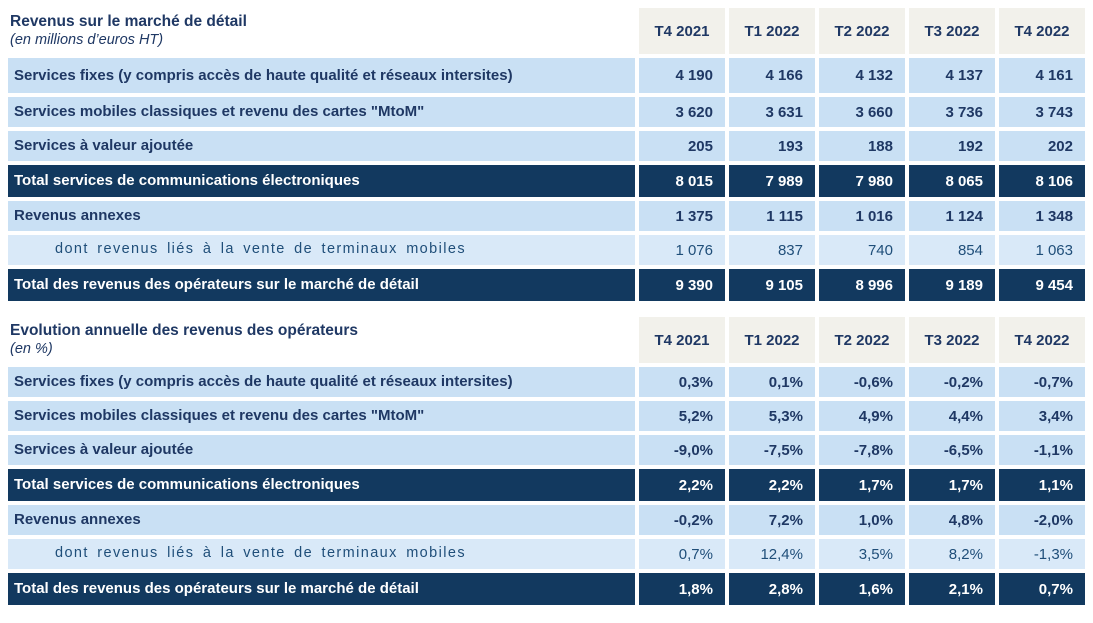 Image resolution: width=1093 pixels, height=623 pixels. I want to click on value-cell: 1 063, so click(1042, 250).